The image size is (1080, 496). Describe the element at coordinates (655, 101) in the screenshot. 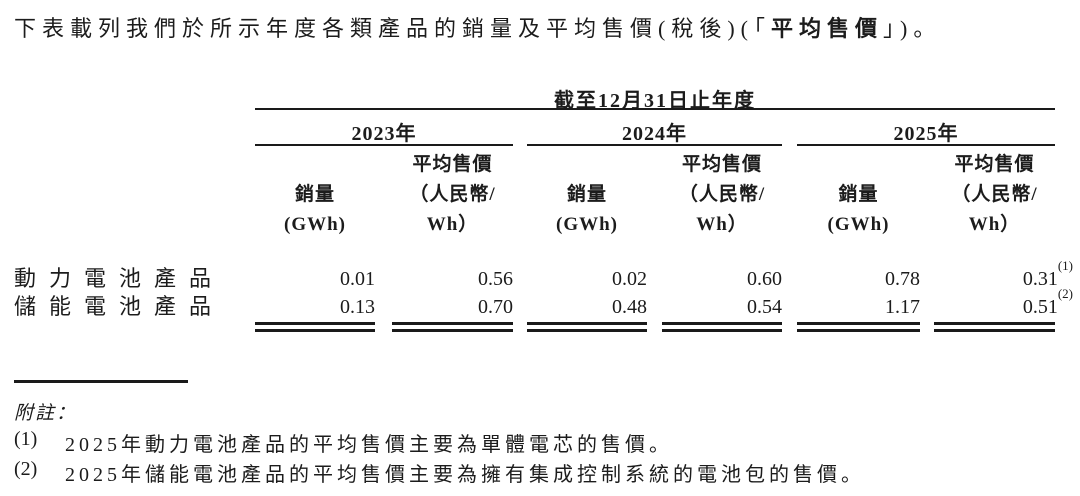

I see `table-spanner-header: 截至12月31日止年度` at that location.